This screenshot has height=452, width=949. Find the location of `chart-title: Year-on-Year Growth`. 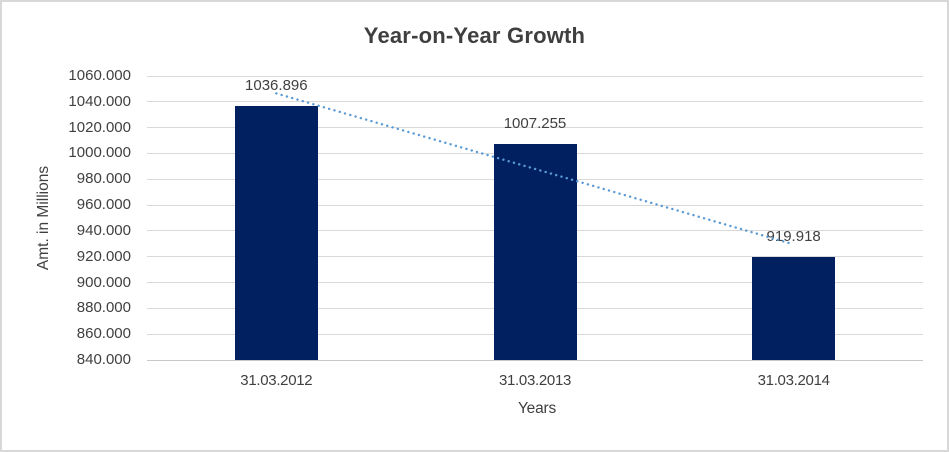

chart-title: Year-on-Year Growth is located at coordinates (474, 35).